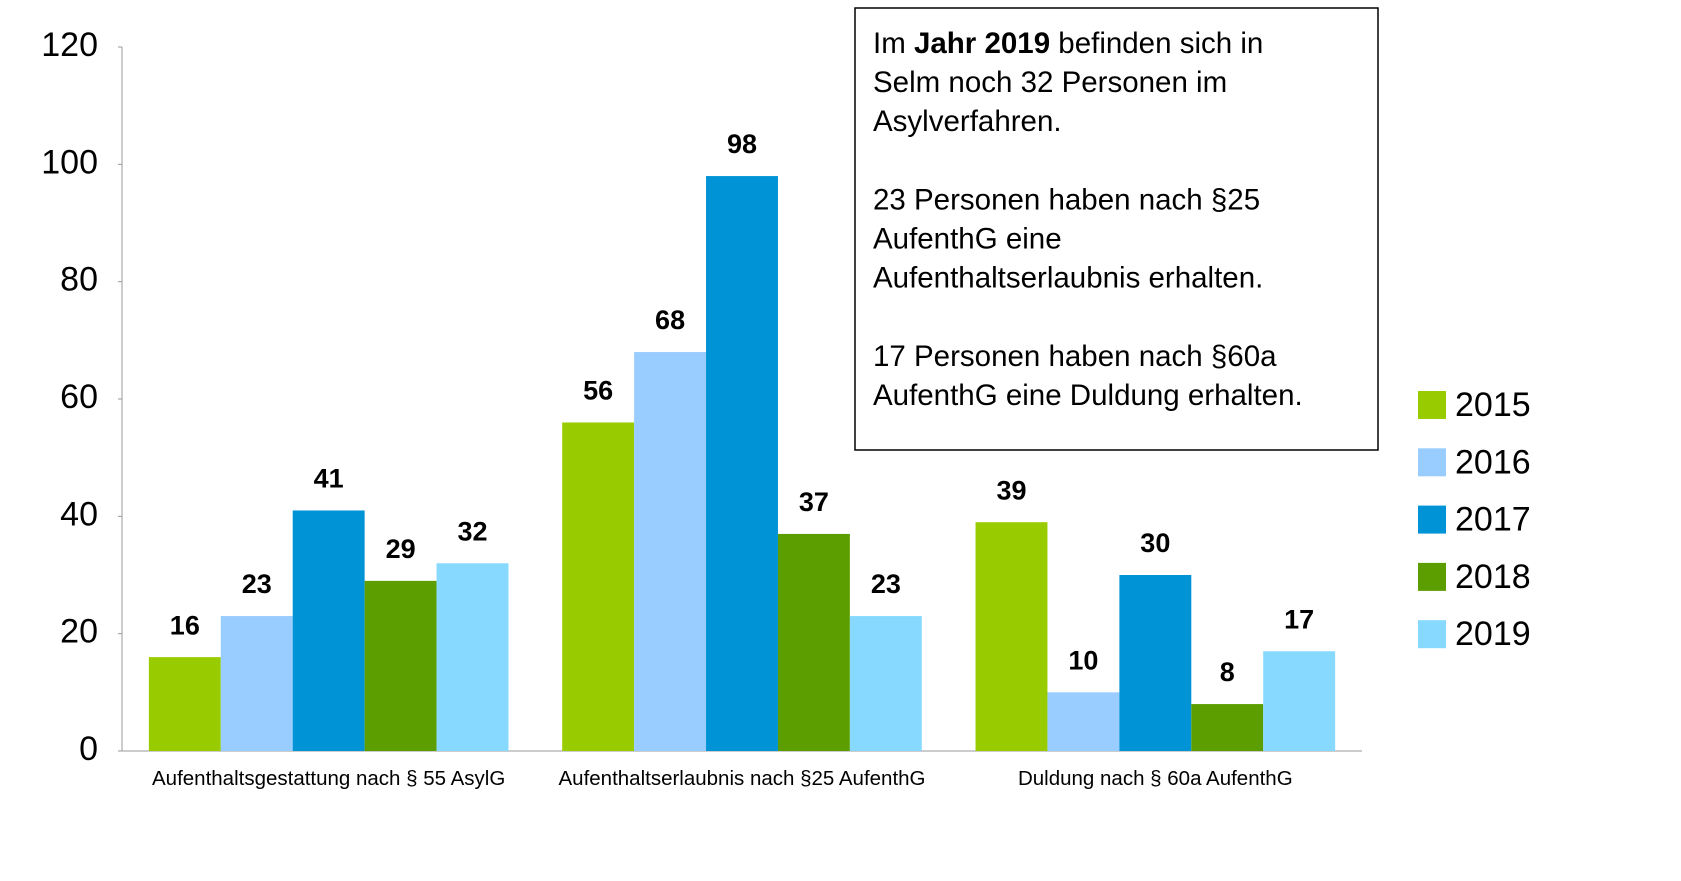  I want to click on annotation-text: Asylverfahren., so click(967, 121).